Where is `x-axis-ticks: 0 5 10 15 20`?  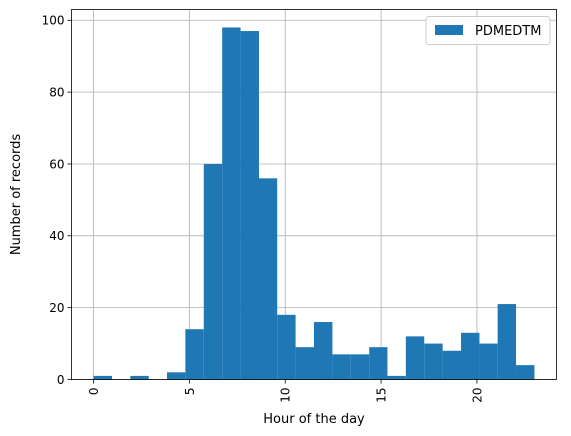
x-axis-ticks: 0 5 10 15 20 is located at coordinates (285, 391).